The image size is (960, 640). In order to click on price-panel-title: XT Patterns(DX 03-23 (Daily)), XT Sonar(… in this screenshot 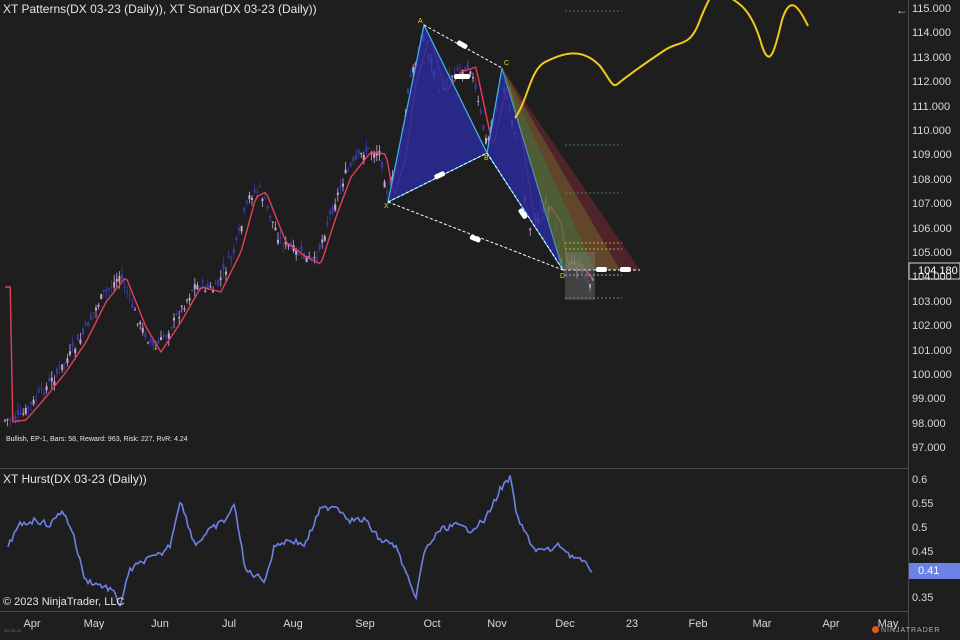, I will do `click(160, 9)`.